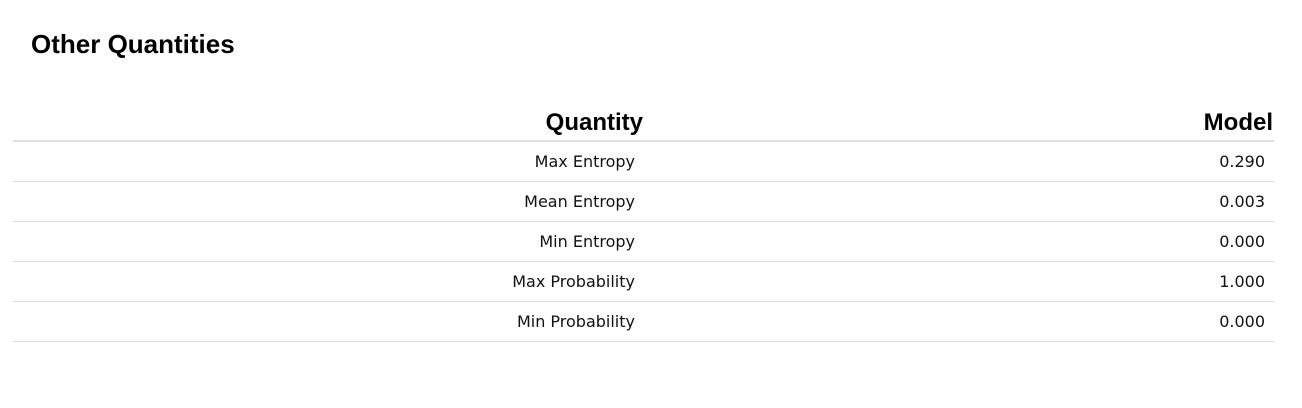 This screenshot has height=408, width=1302. I want to click on table-header-row: Quantity Model, so click(643, 121).